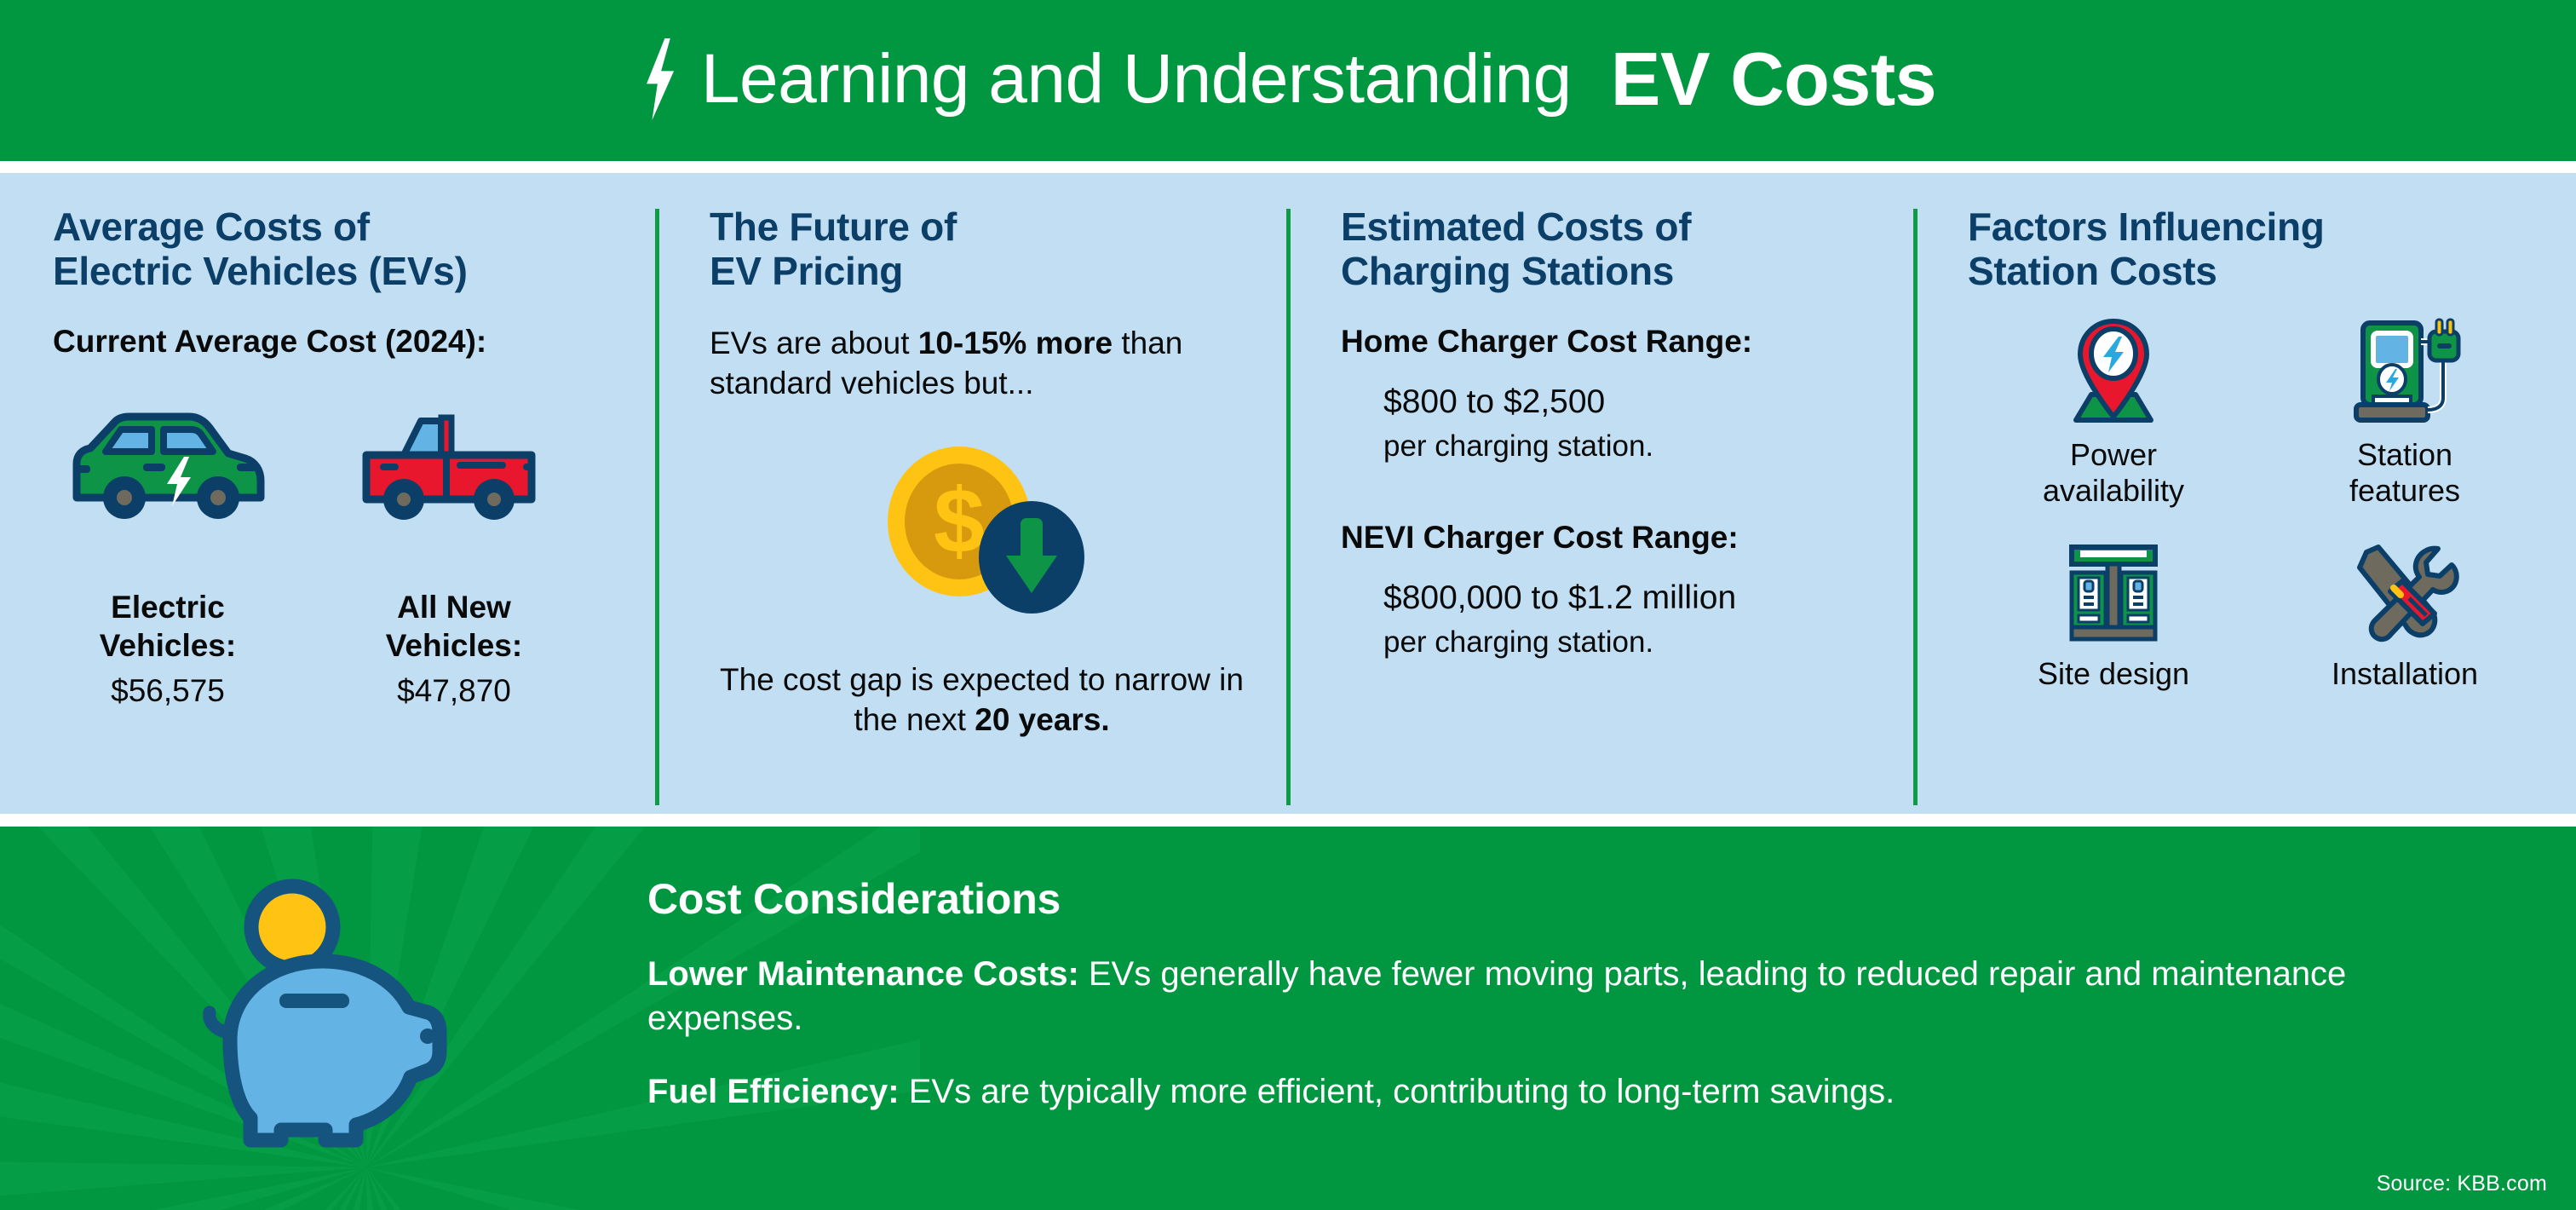 Image resolution: width=2576 pixels, height=1210 pixels. What do you see at coordinates (2405, 674) in the screenshot?
I see `factor-label-installation: Installation` at bounding box center [2405, 674].